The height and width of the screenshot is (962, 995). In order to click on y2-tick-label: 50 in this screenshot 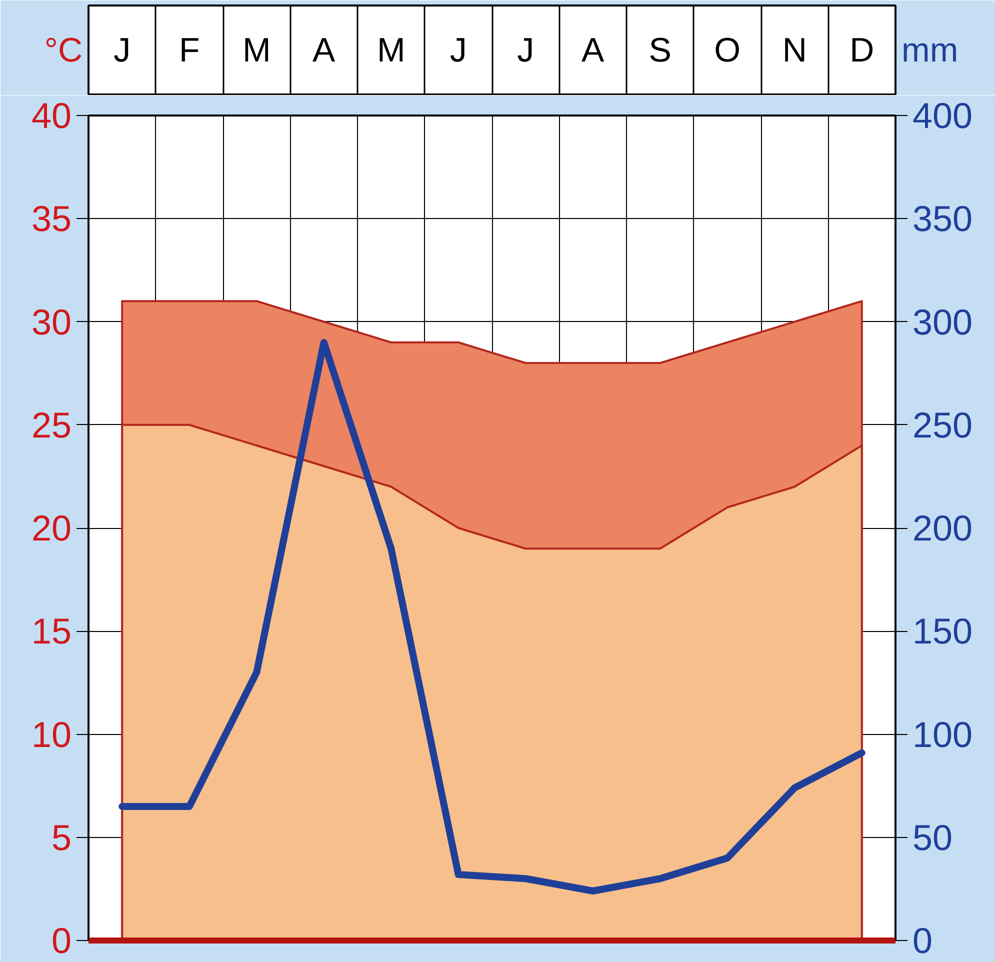, I will do `click(932, 837)`.